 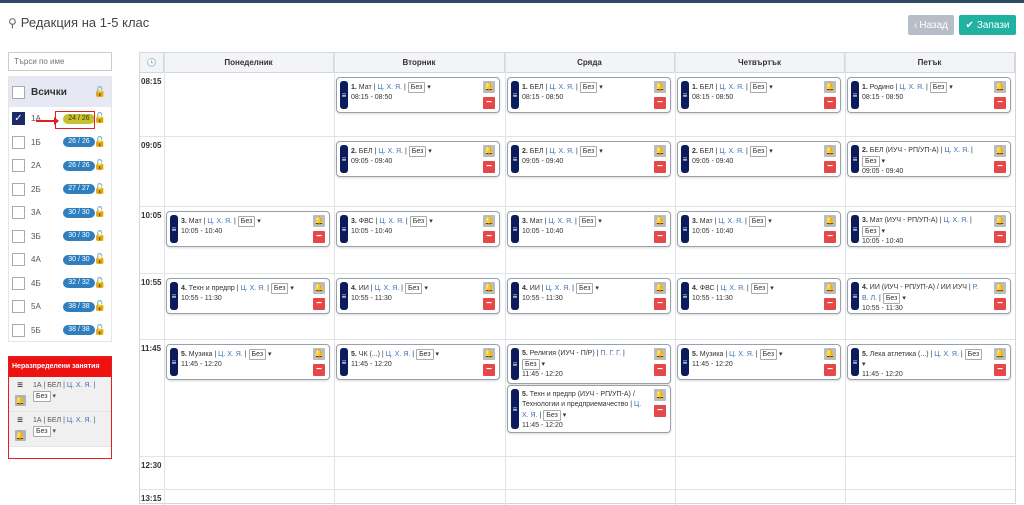 What do you see at coordinates (60, 213) in the screenshot?
I see `class-row: 3А 30 / 30 🔓` at bounding box center [60, 213].